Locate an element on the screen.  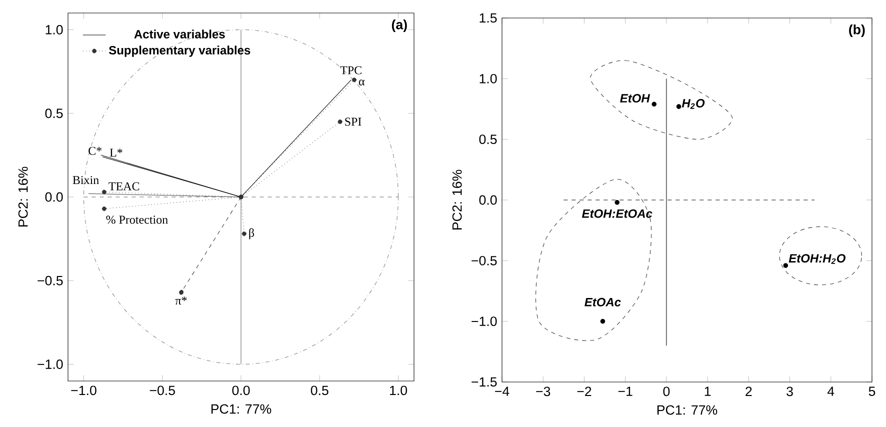
annotation: % Protection is located at coordinates (137, 220).